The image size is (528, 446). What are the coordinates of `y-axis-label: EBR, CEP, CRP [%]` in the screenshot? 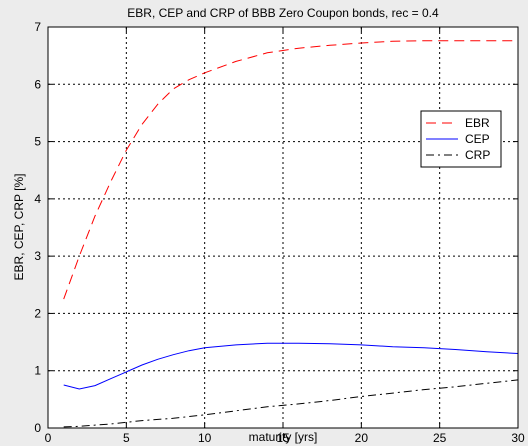 It's located at (19, 227).